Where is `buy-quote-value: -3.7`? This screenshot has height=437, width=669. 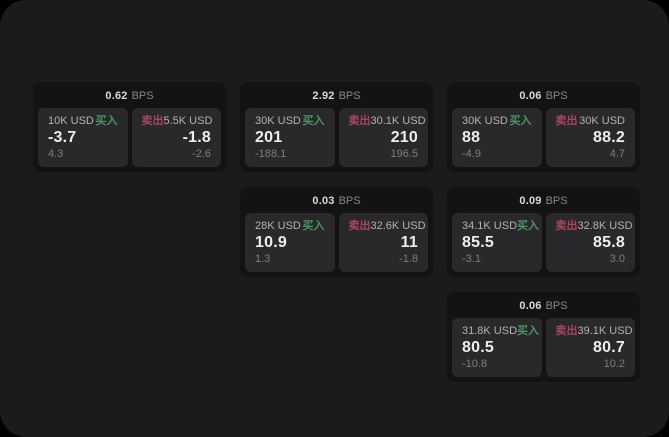
buy-quote-value: -3.7 is located at coordinates (62, 137).